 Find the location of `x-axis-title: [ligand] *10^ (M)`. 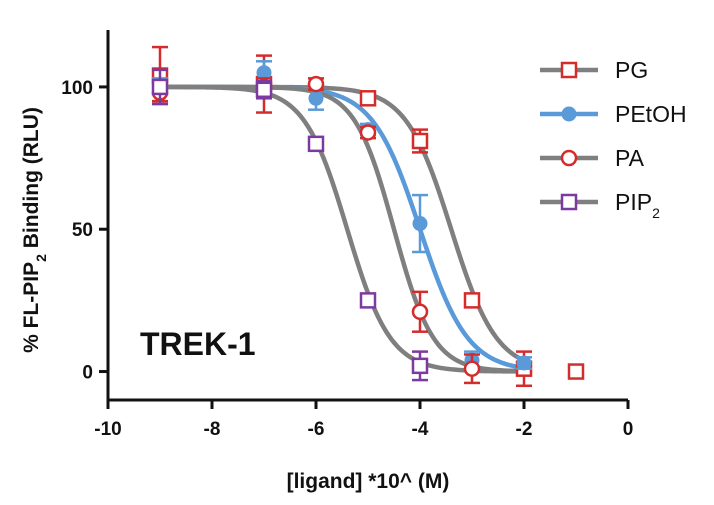

x-axis-title: [ligand] *10^ (M) is located at coordinates (368, 481).